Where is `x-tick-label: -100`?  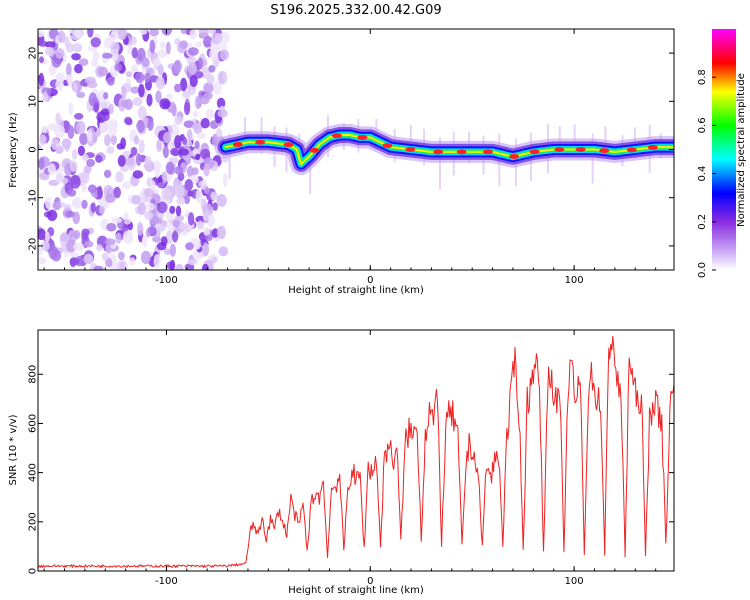 x-tick-label: -100 is located at coordinates (166, 280).